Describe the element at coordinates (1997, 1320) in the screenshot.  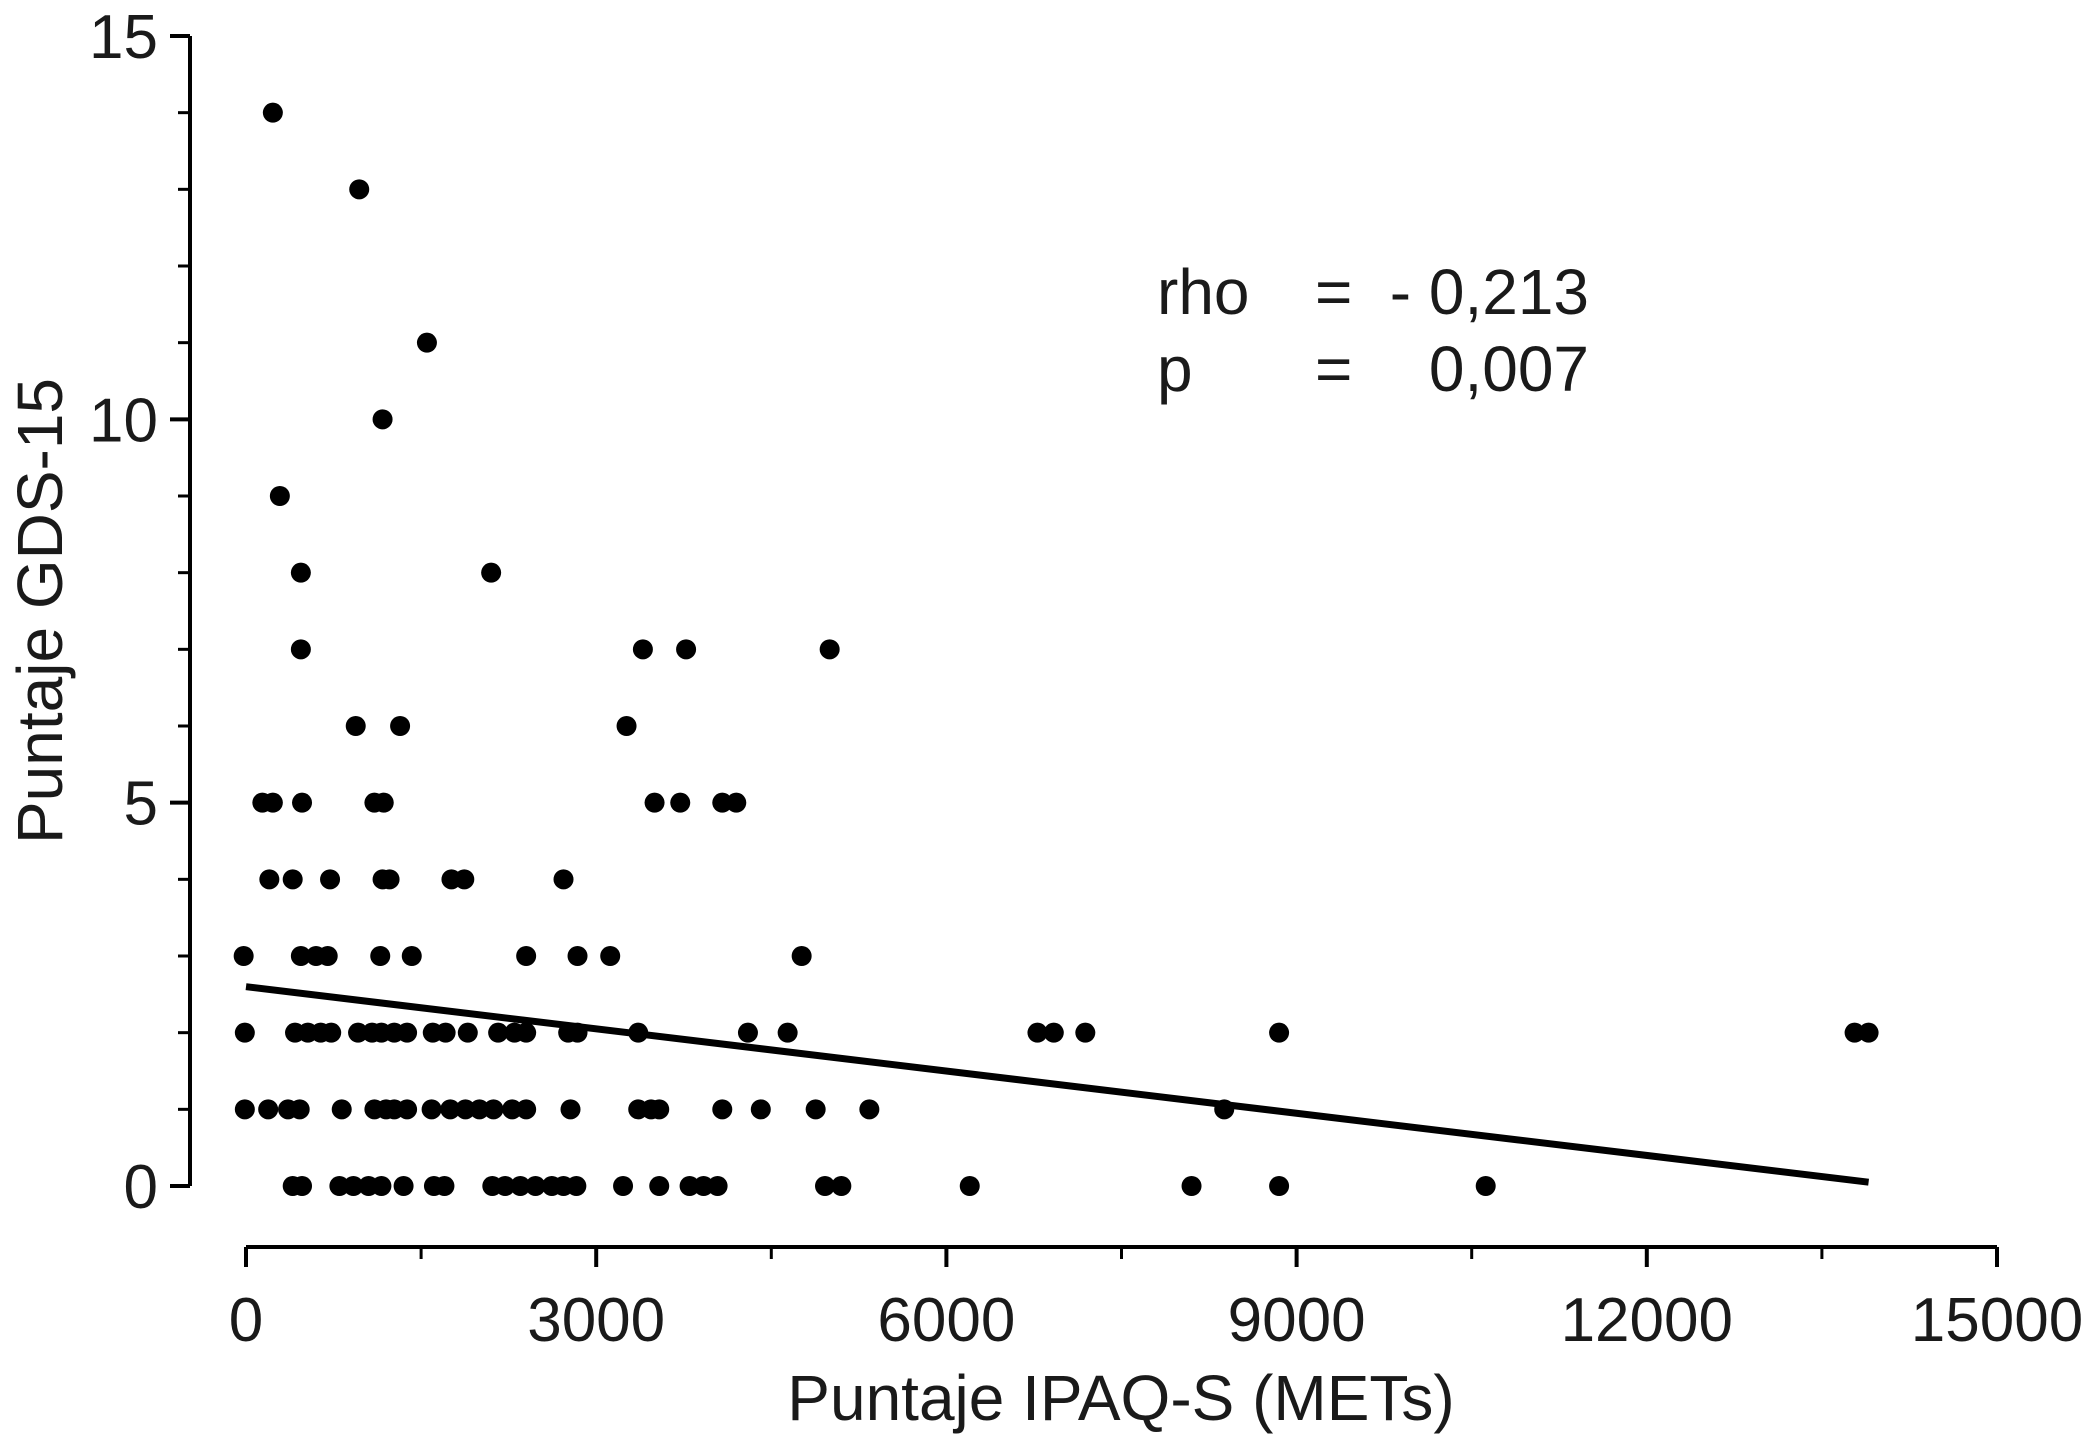
I see `x-tick-label: 15000` at that location.